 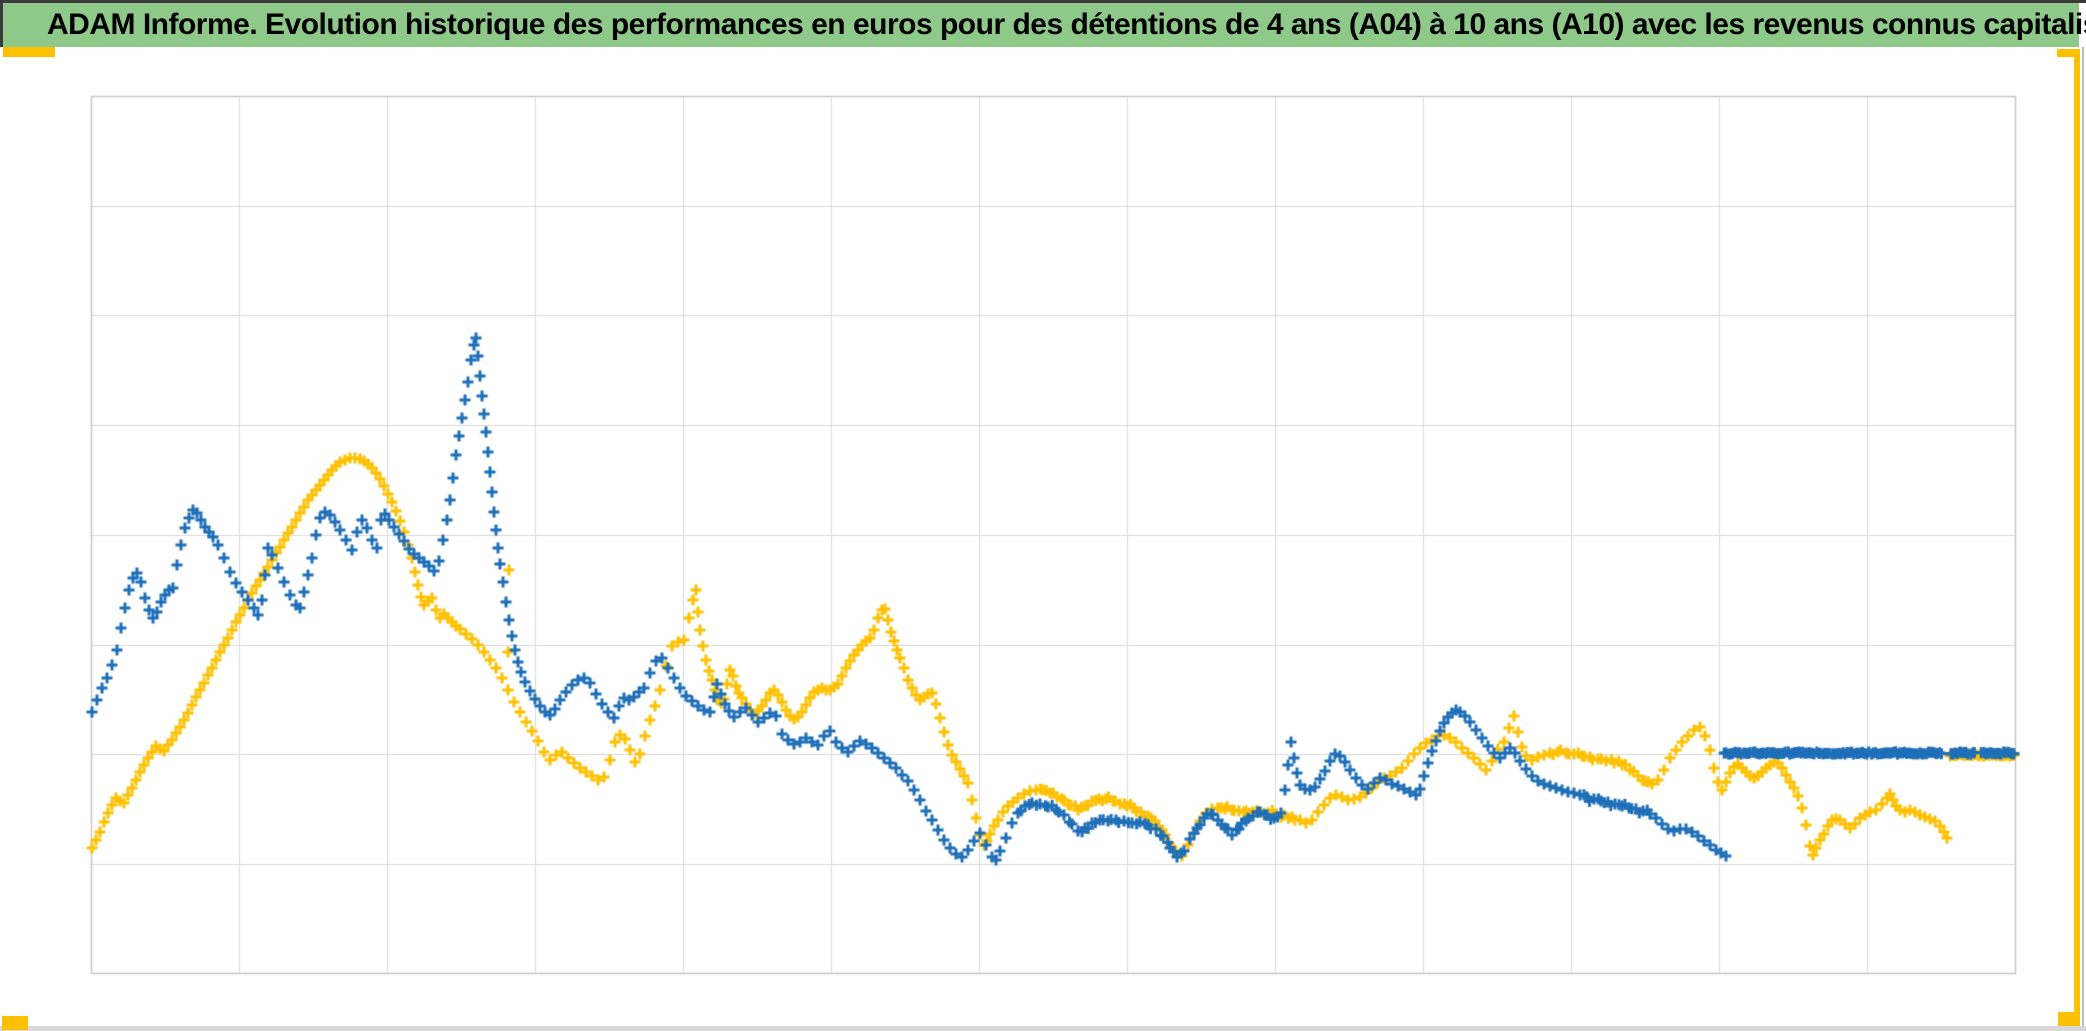 I want to click on yellow-range-handle-bottom-left, so click(x=15, y=1023).